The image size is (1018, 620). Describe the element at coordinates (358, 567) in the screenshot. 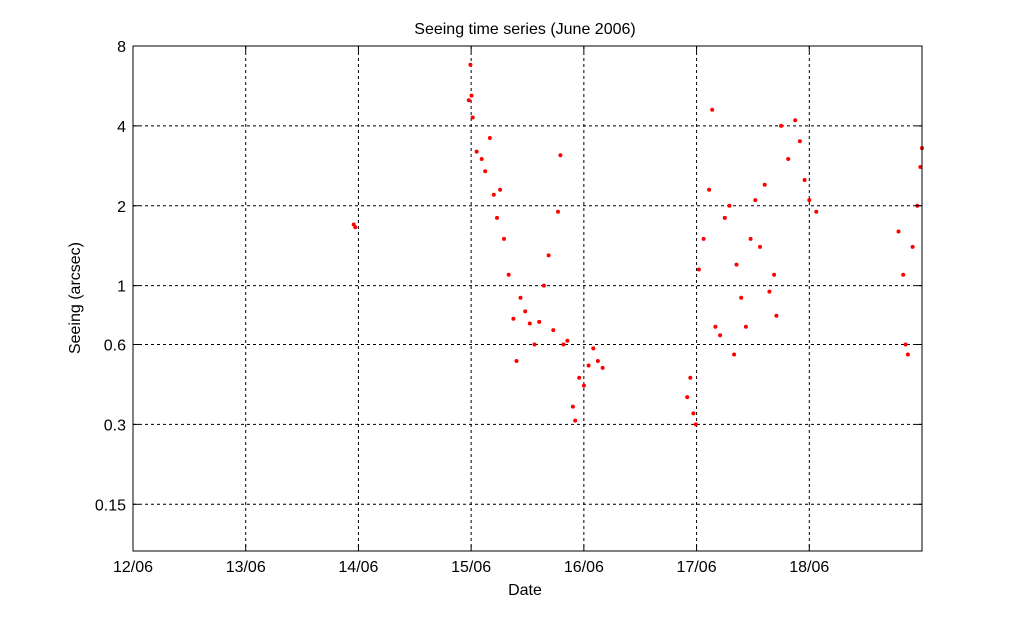

I see `x-tick-label: 14/06` at that location.